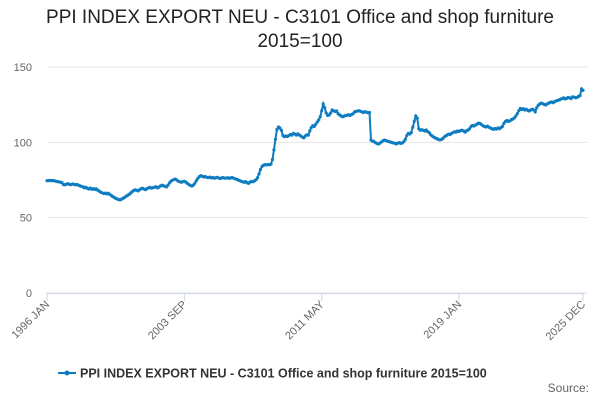  What do you see at coordinates (566, 321) in the screenshot?
I see `x-tick-label: 2025 DEC` at bounding box center [566, 321].